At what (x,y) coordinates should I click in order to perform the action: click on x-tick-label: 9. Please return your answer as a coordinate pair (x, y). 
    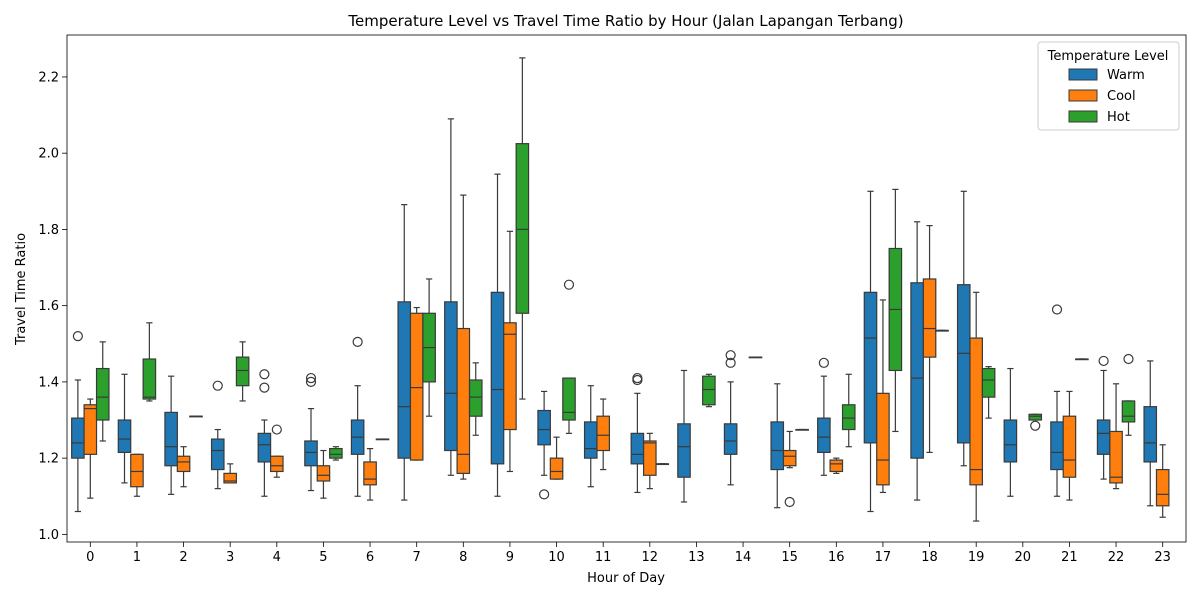
    Looking at the image, I should click on (510, 557).